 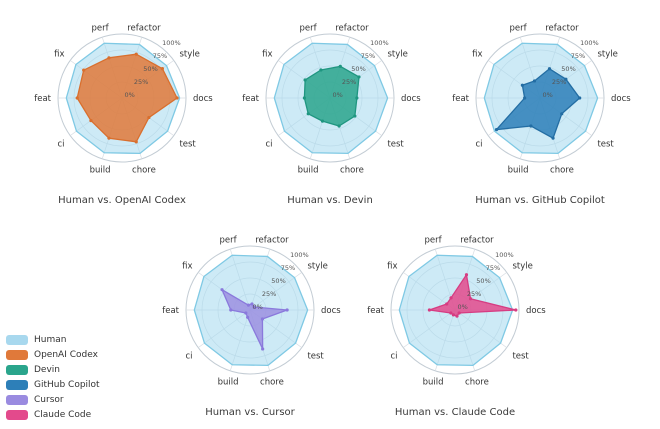 What do you see at coordinates (66, 369) in the screenshot?
I see `legend-item-devin: Devin` at bounding box center [66, 369].